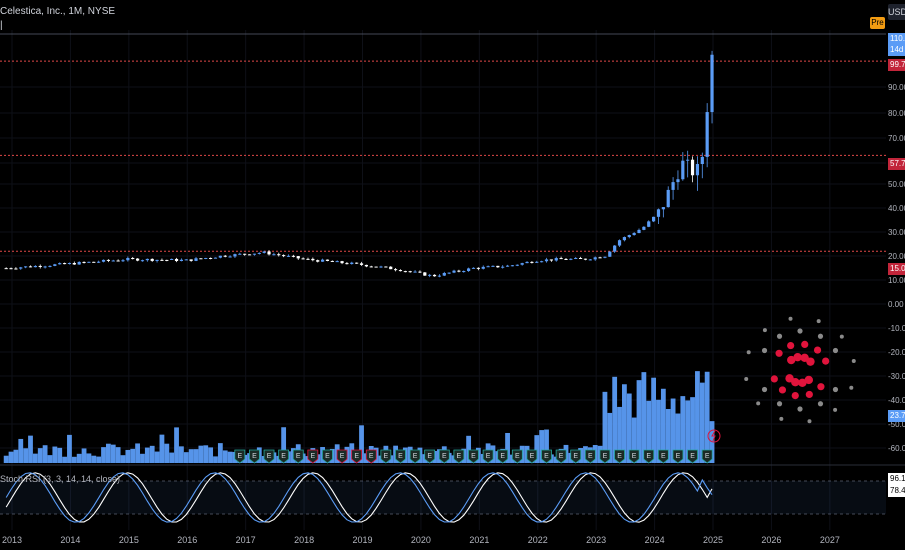 The image size is (905, 550). I want to click on currency-button: USD, so click(896, 12).